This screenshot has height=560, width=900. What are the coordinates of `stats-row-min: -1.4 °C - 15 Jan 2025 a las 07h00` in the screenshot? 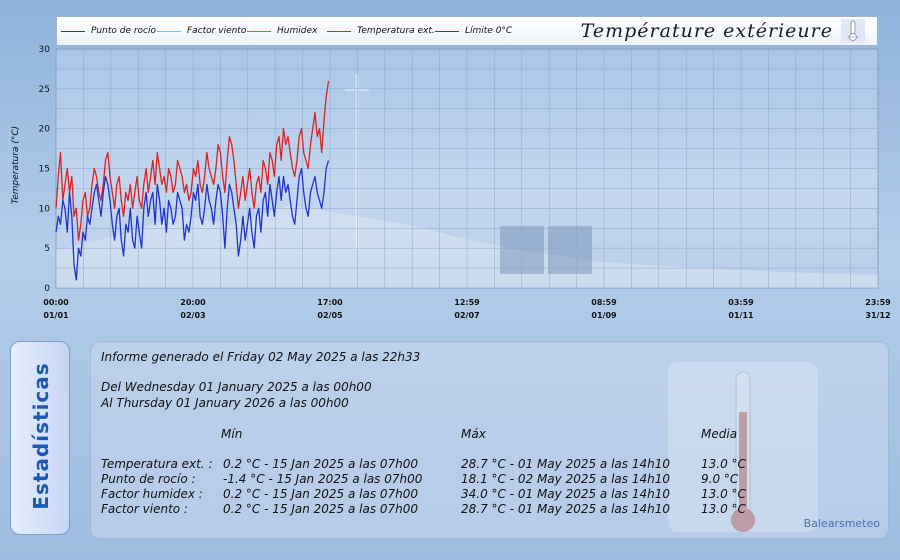 It's located at (323, 479).